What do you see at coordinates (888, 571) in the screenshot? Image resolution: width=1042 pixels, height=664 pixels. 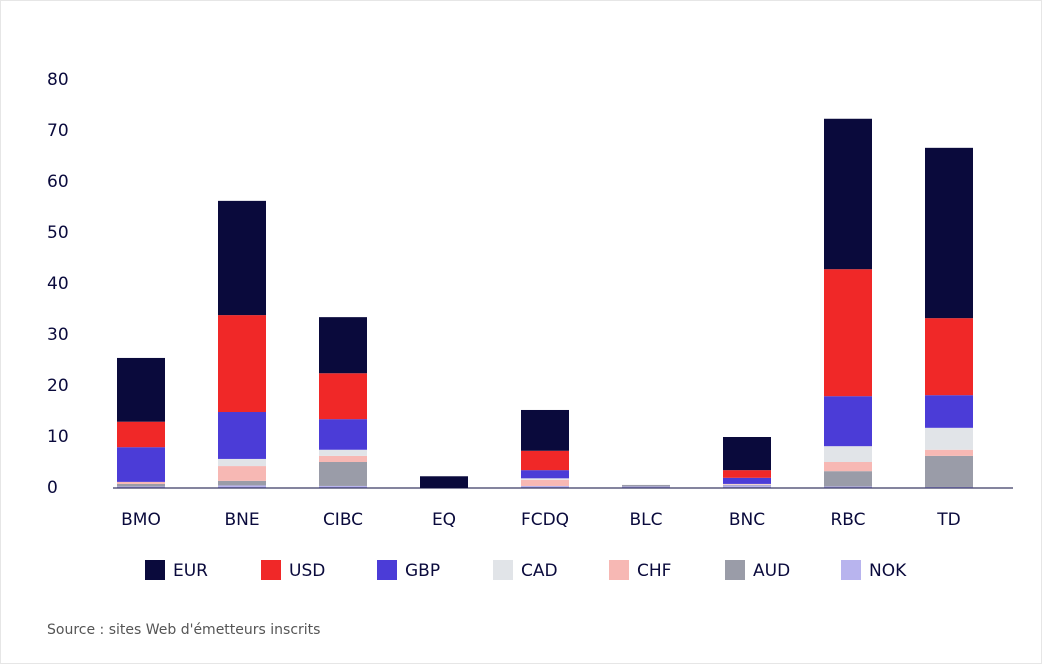 I see `legend-label: NOK` at bounding box center [888, 571].